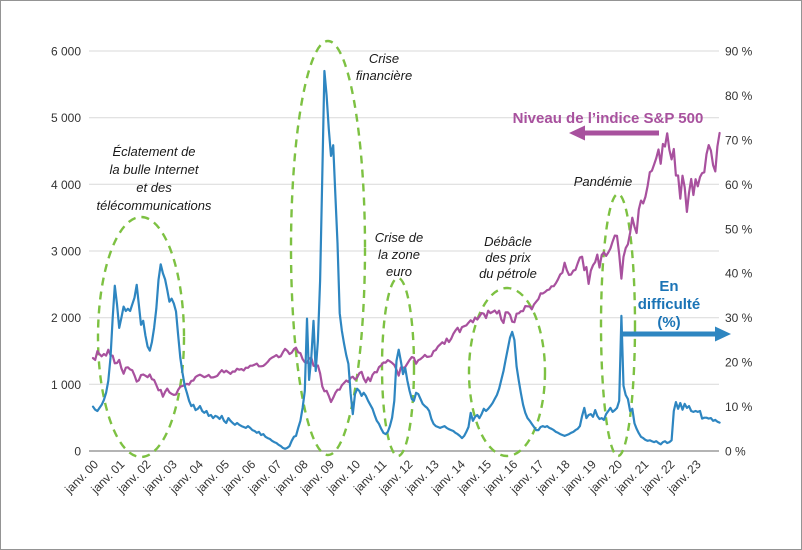 Image resolution: width=802 pixels, height=550 pixels. I want to click on right-axis-tick-label: 70 %, so click(739, 140).